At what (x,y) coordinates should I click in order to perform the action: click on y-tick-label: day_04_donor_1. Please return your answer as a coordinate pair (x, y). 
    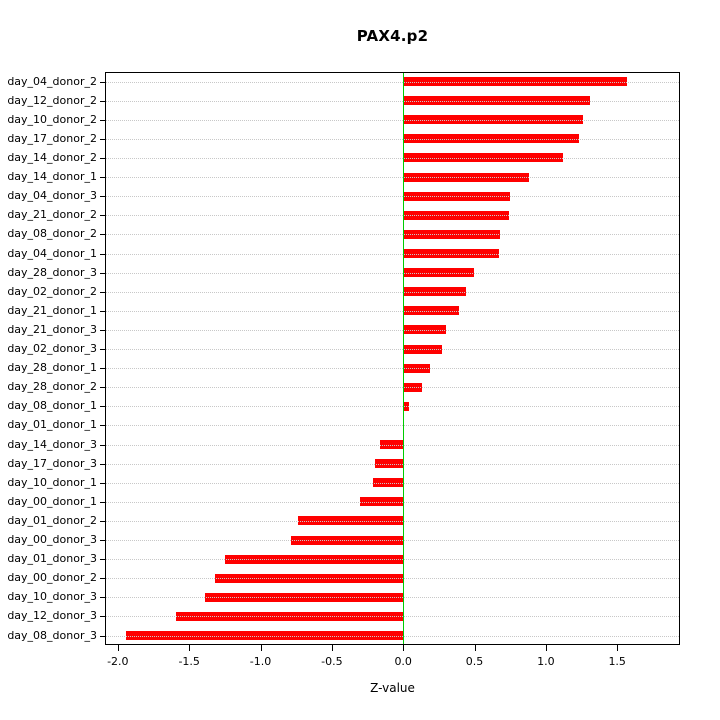
    Looking at the image, I should click on (52, 253).